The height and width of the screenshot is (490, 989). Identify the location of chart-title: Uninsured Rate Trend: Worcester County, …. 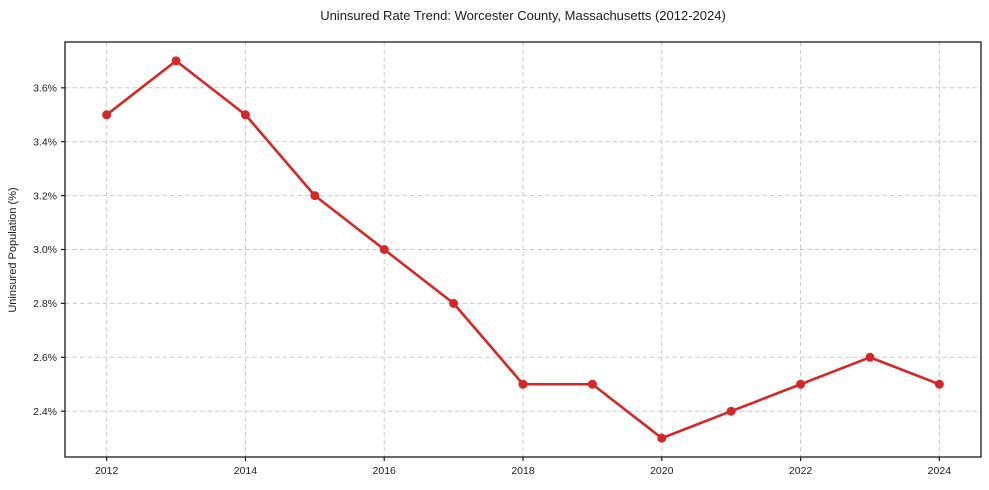
(523, 15).